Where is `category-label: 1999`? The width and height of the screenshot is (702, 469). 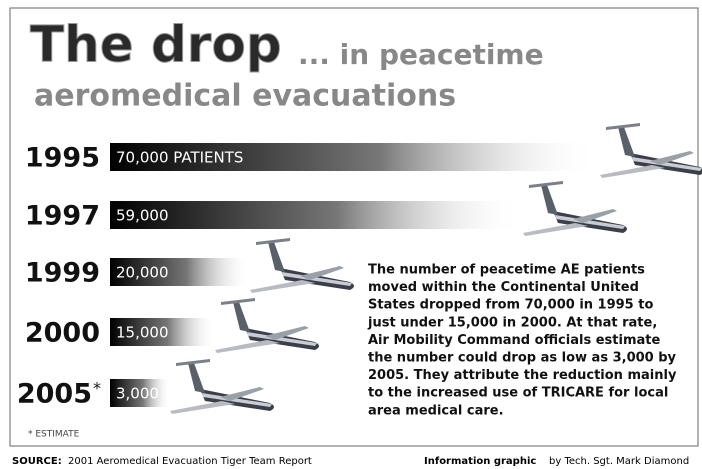
category-label: 1999 is located at coordinates (62, 273).